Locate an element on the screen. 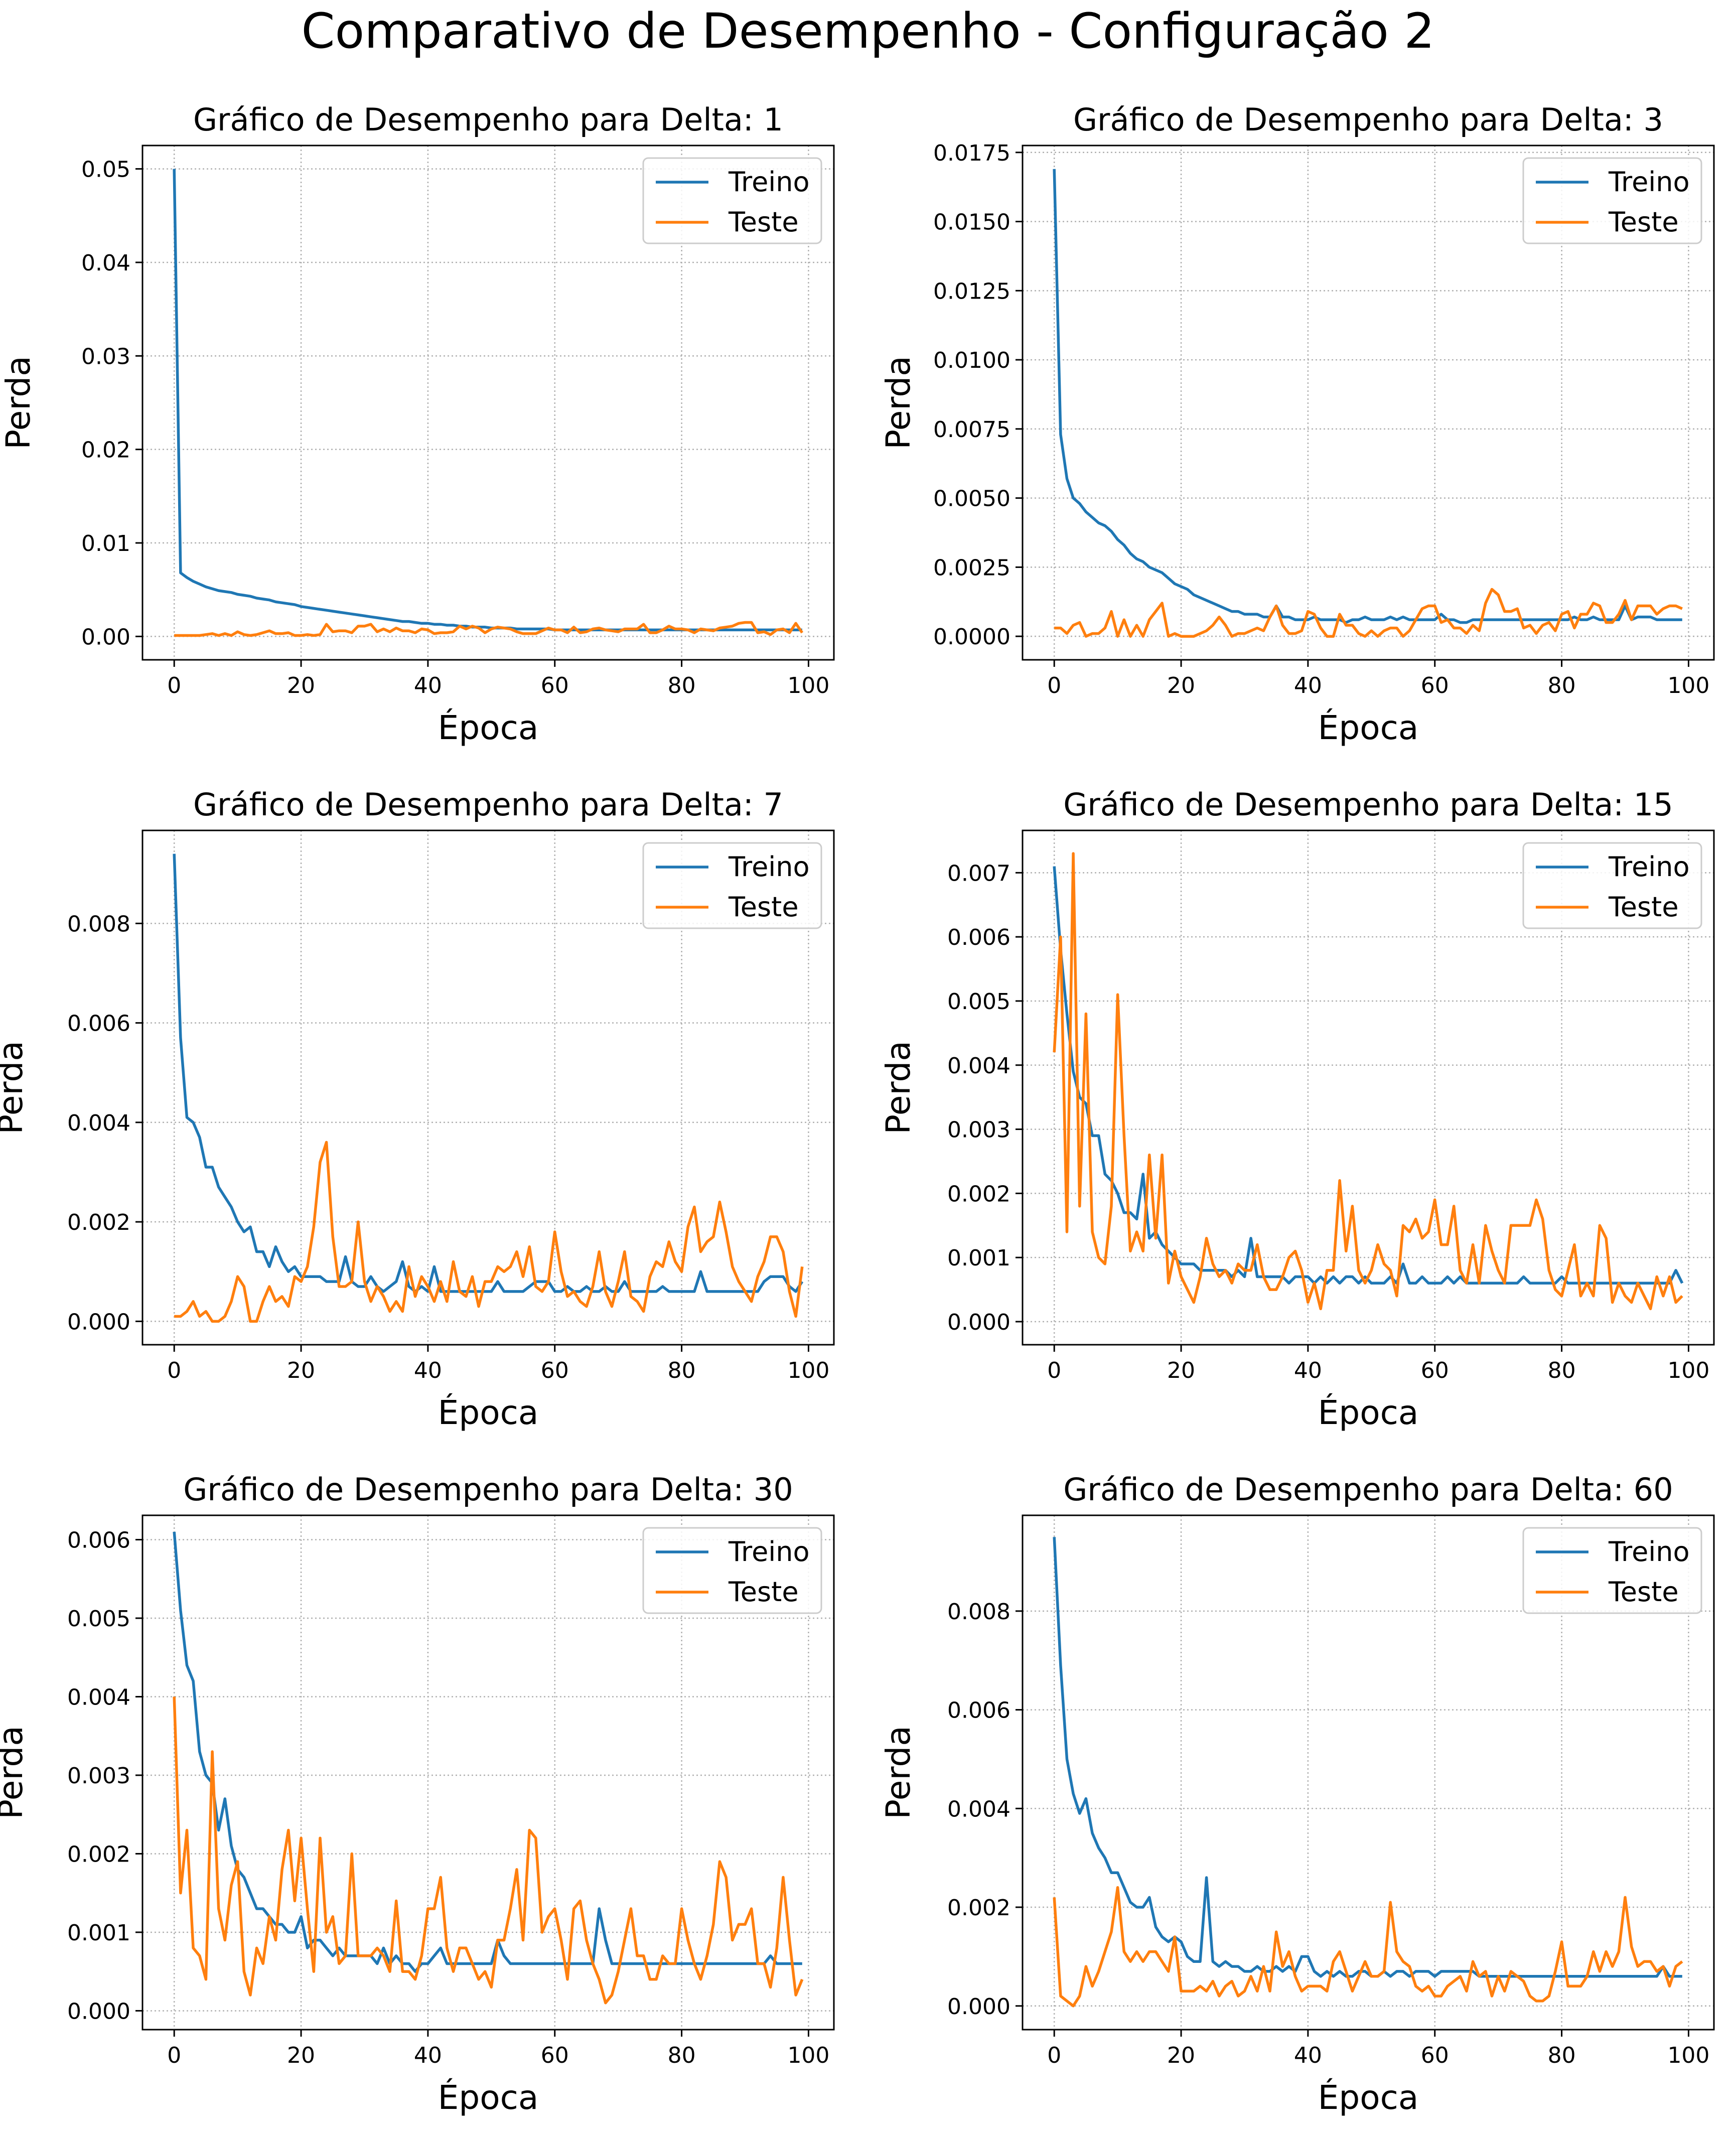  y-tick-label: 0.008 is located at coordinates (98, 924).